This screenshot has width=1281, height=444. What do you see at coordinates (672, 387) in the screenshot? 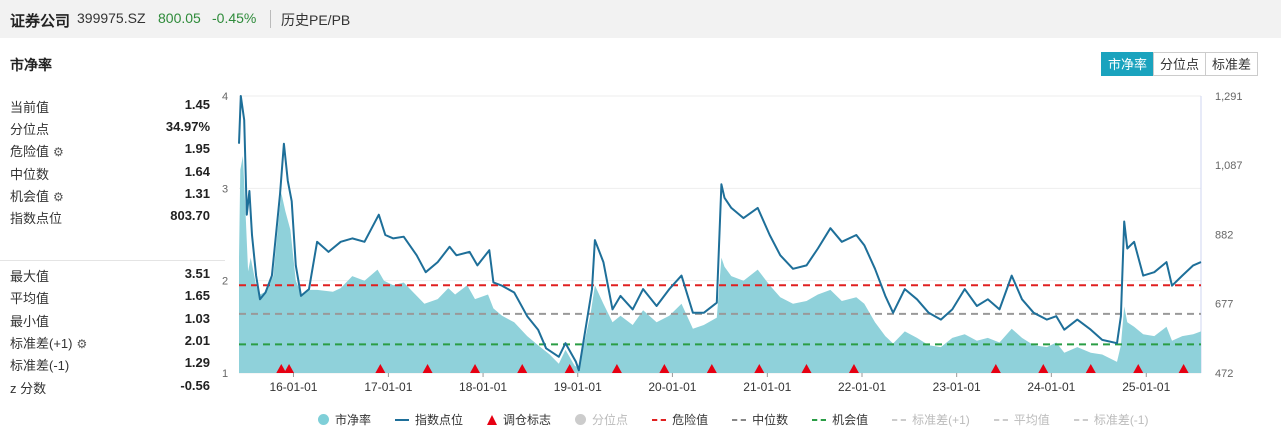
I see `x-tick-label: 20-01-01` at bounding box center [672, 387].